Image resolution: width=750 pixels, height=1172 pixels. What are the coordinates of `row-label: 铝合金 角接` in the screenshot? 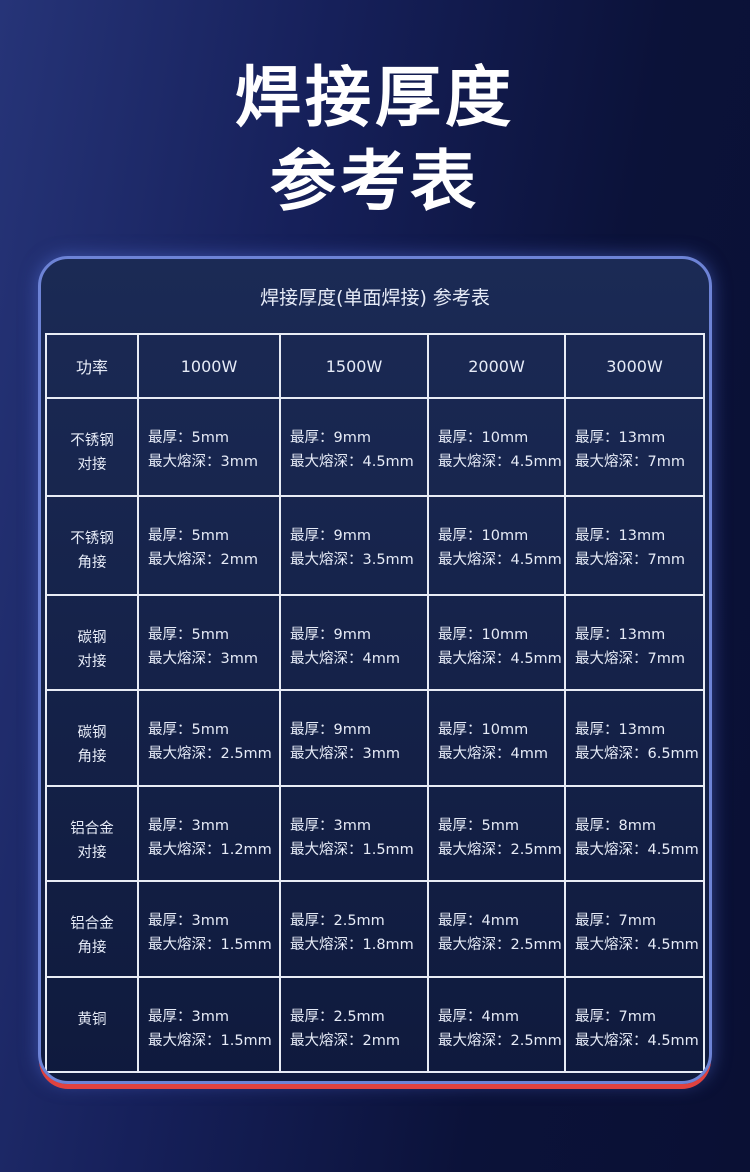 It's located at (93, 930).